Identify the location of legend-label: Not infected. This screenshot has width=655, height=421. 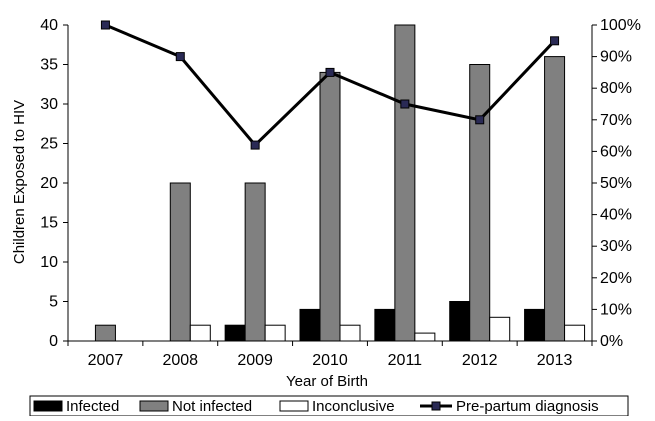
(212, 406).